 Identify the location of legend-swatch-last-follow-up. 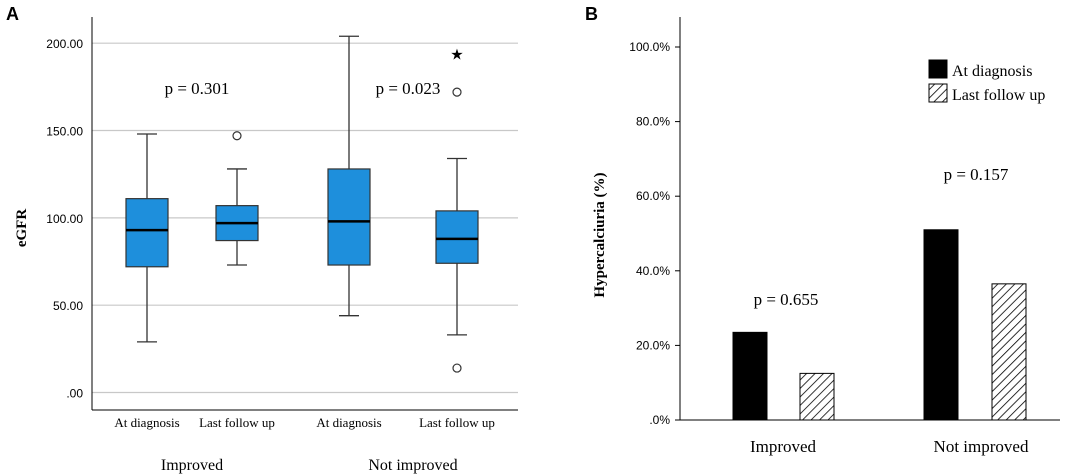
(938, 93).